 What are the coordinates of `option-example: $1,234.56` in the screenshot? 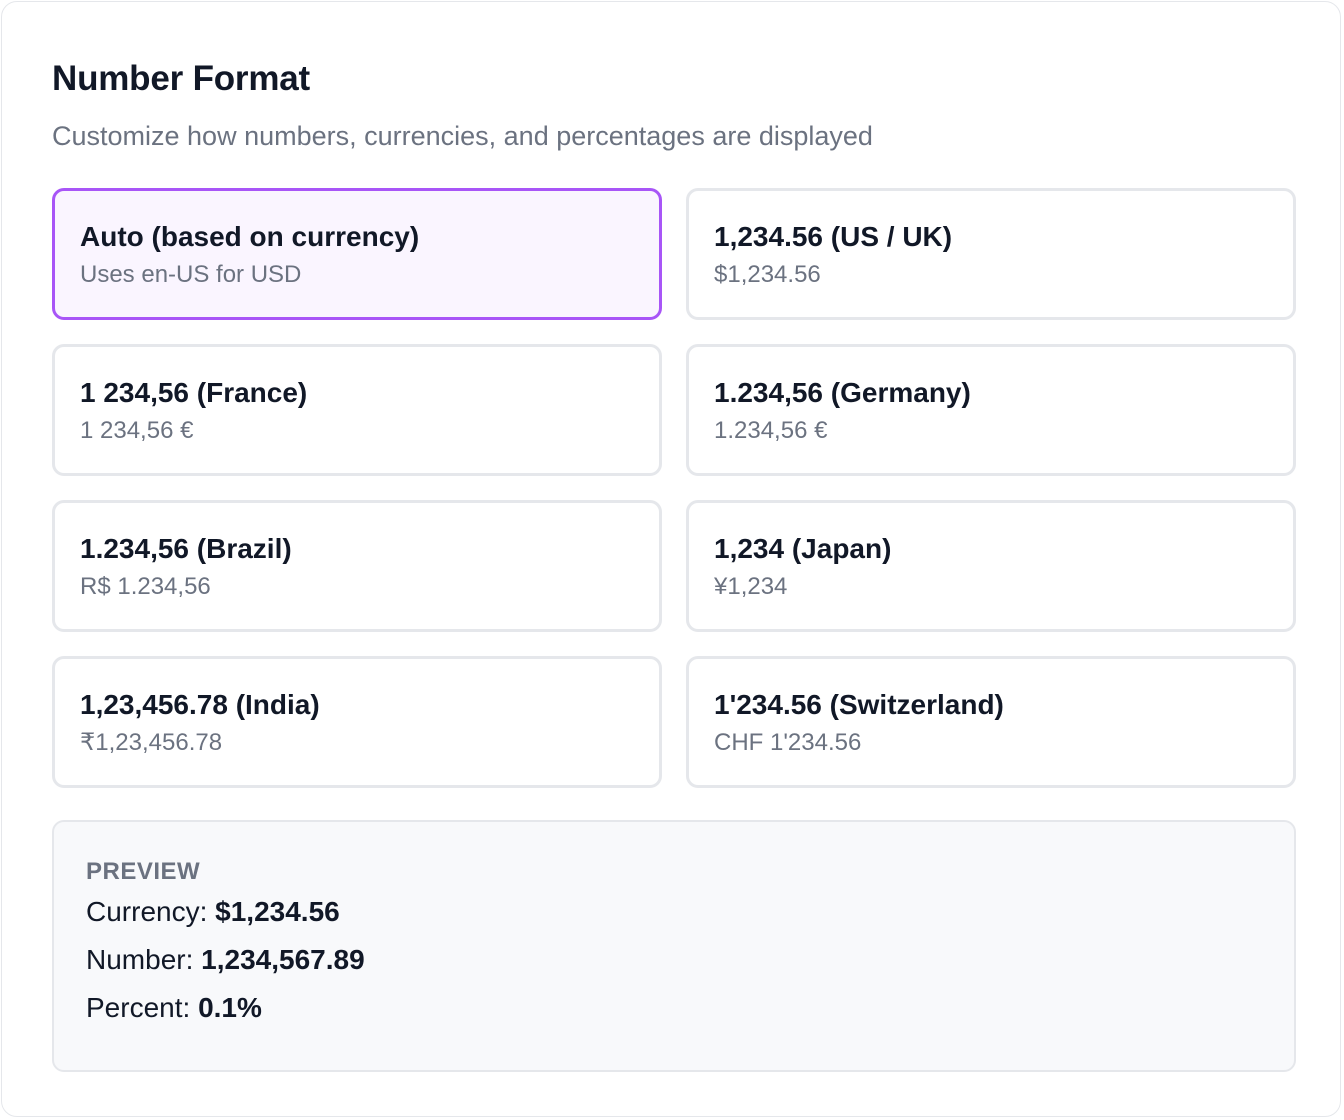 It's located at (767, 274).